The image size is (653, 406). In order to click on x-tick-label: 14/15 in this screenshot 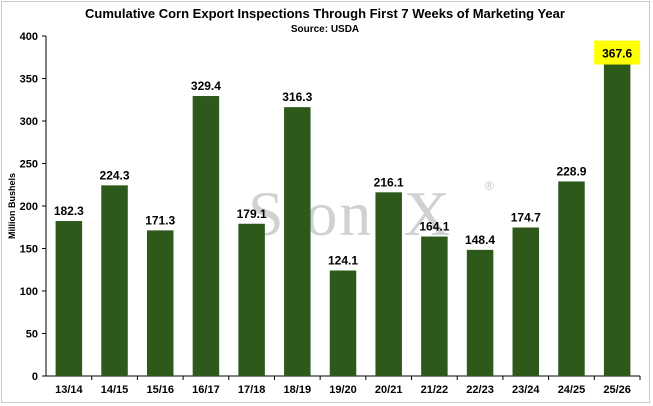, I will do `click(115, 390)`.